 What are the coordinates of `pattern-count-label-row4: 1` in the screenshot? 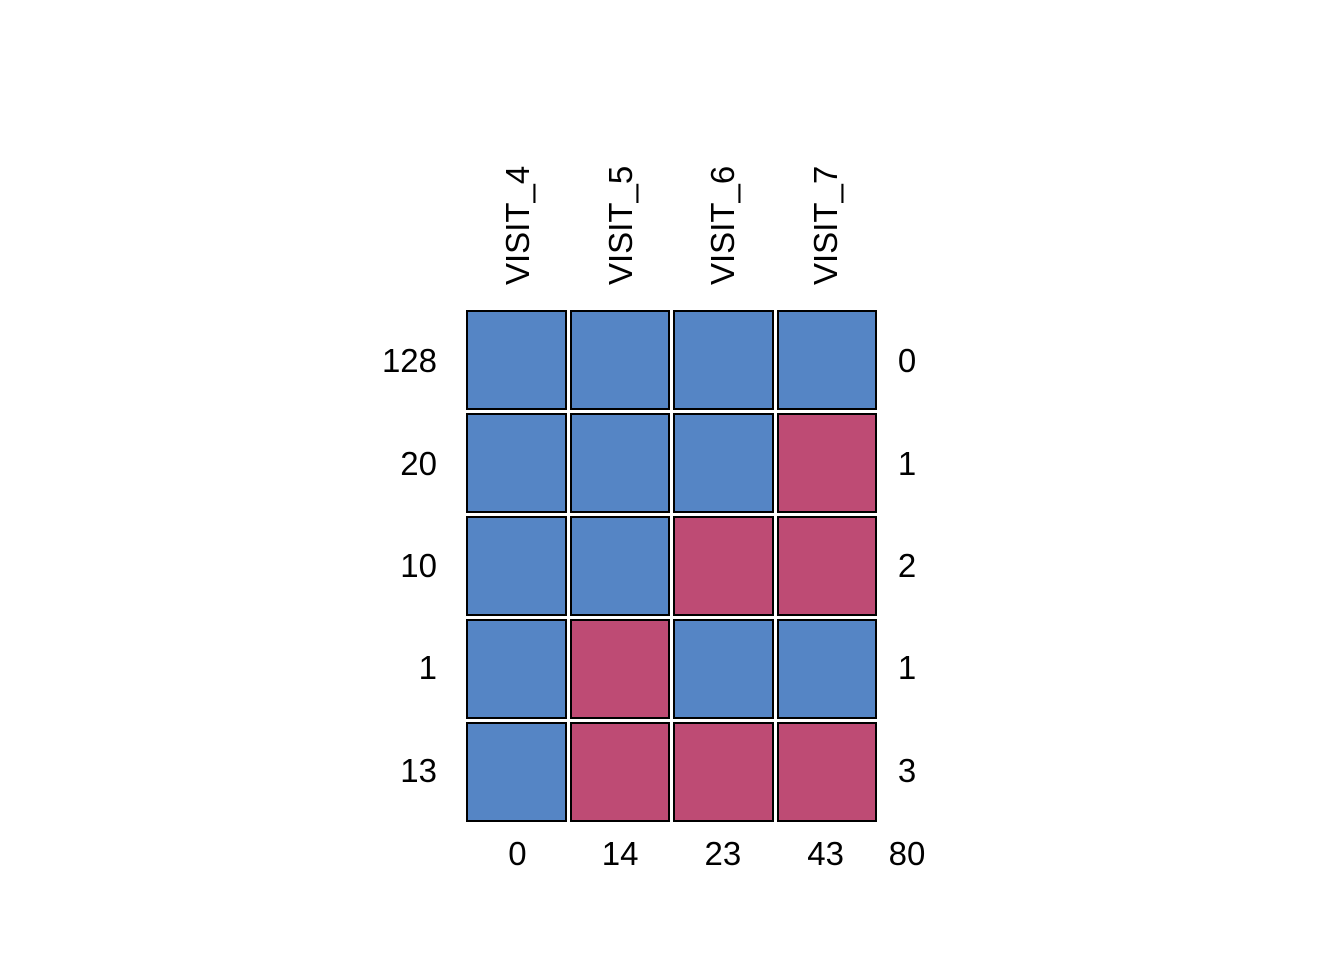 It's located at (427, 668).